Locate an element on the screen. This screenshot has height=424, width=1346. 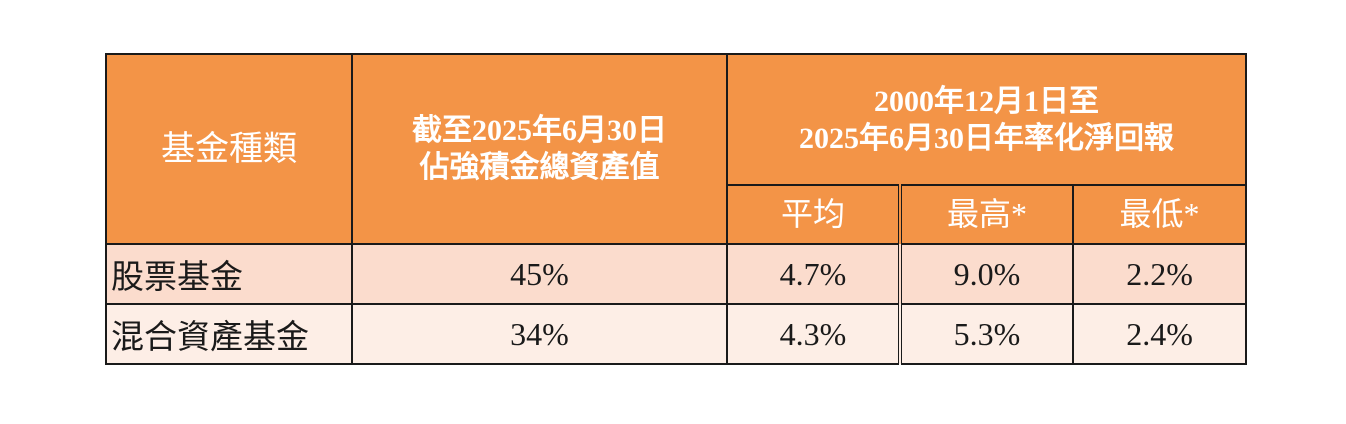
asset-share-header-line1: 截至2025年6月30日 is located at coordinates (539, 130).